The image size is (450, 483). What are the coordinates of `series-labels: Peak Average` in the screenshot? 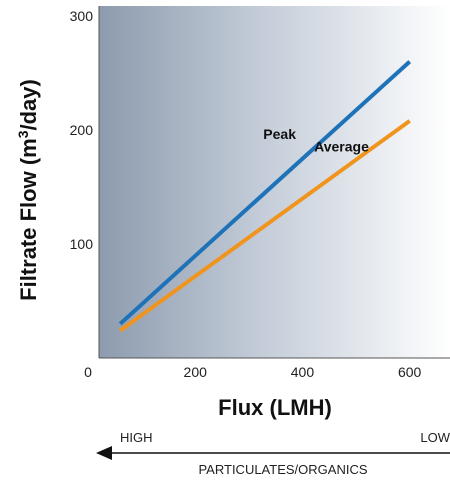 It's located at (316, 140).